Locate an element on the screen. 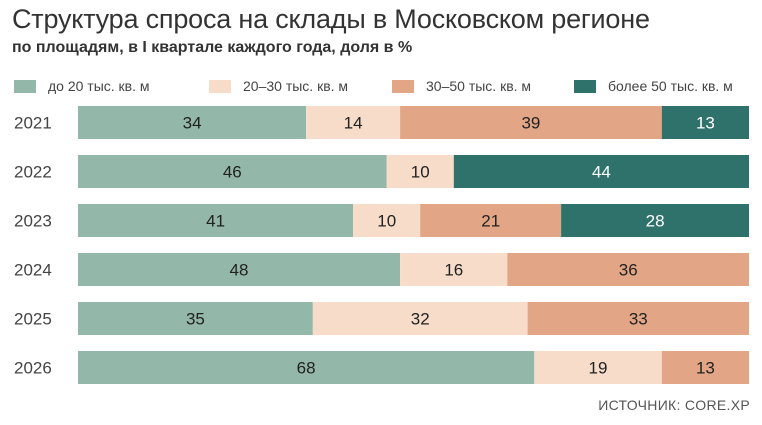 This screenshot has width=762, height=425. data-label-2025-series-2: 32 is located at coordinates (420, 319).